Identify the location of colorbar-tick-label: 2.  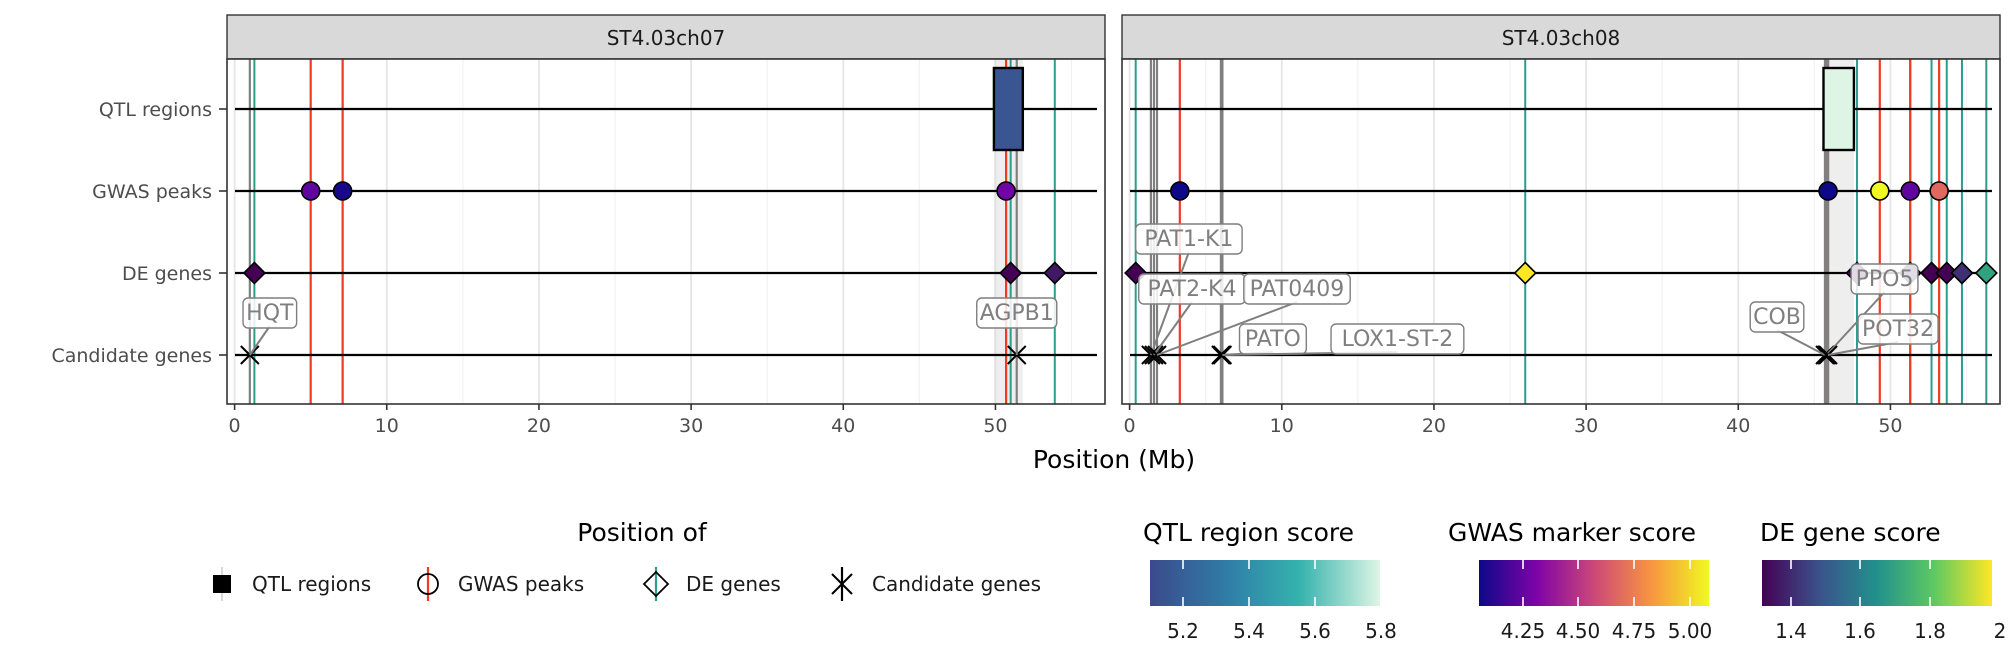
(2000, 631).